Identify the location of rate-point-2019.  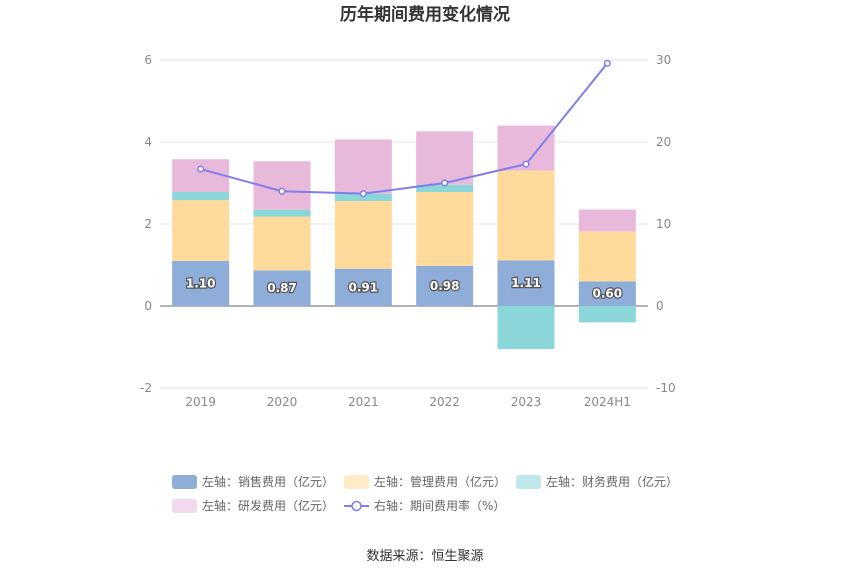
(201, 169).